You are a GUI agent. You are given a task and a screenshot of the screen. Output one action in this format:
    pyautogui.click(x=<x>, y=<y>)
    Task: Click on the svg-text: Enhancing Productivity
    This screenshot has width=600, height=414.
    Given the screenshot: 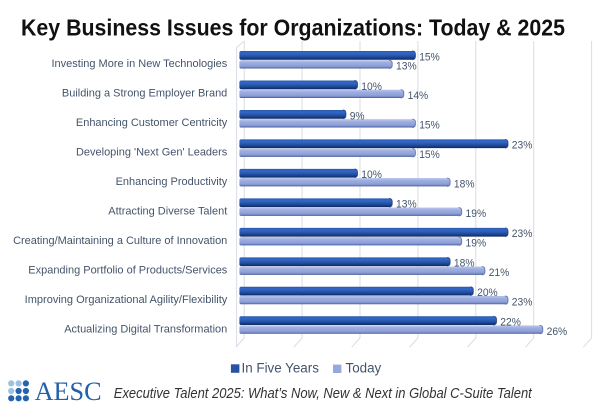 What is the action you would take?
    pyautogui.click(x=172, y=182)
    